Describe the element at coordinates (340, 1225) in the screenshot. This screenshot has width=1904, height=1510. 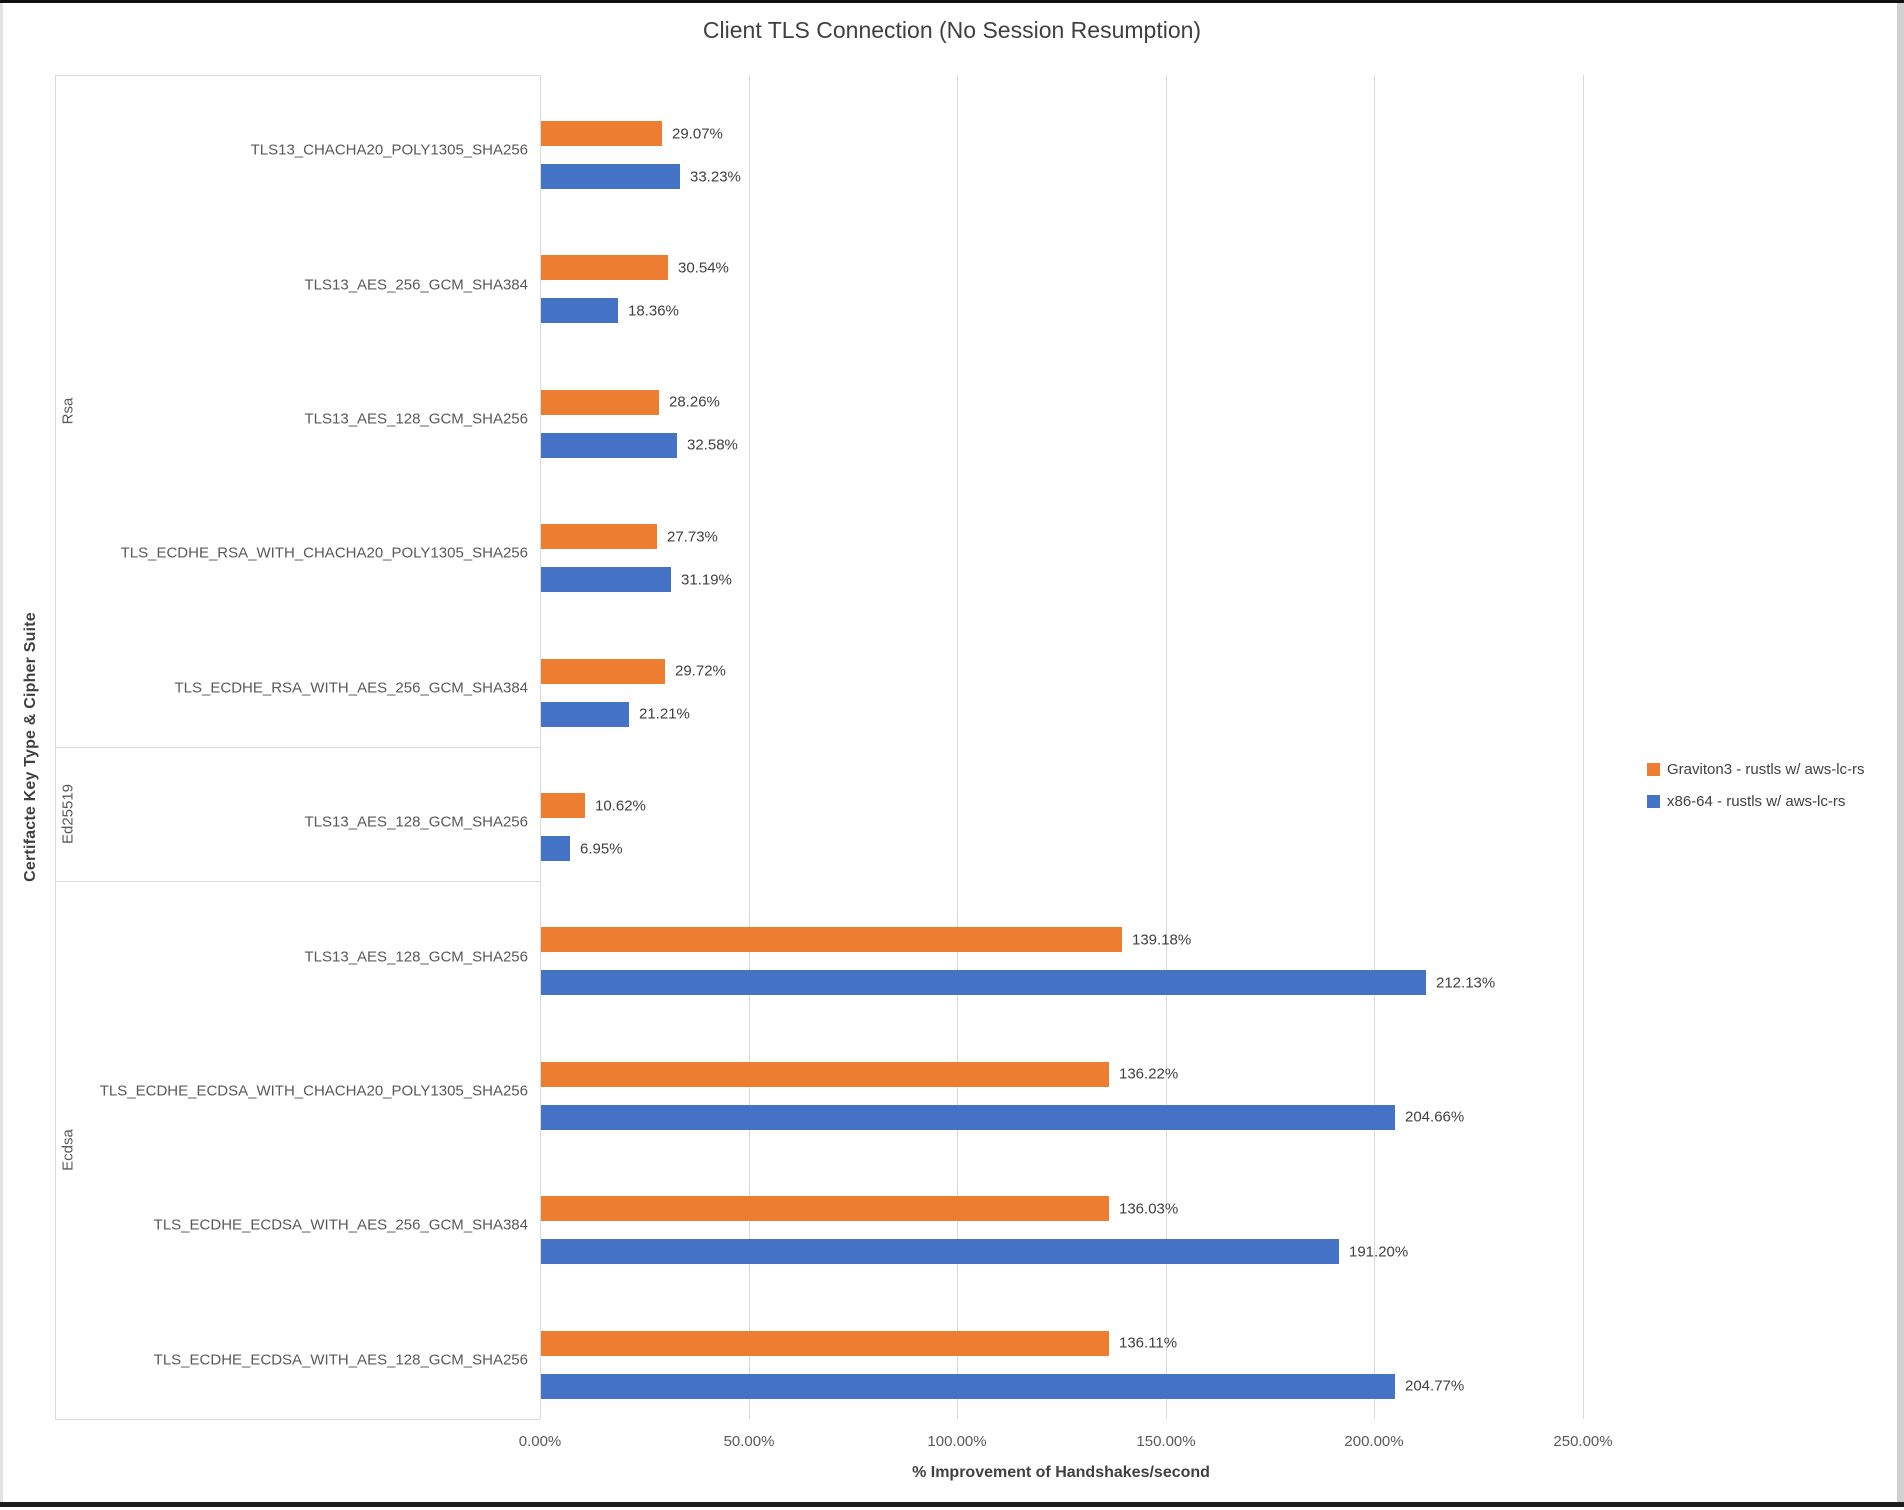
I see `category-label: TLS_ECDHE_ECDSA_WITH_AES_256_GCM_SHA384` at that location.